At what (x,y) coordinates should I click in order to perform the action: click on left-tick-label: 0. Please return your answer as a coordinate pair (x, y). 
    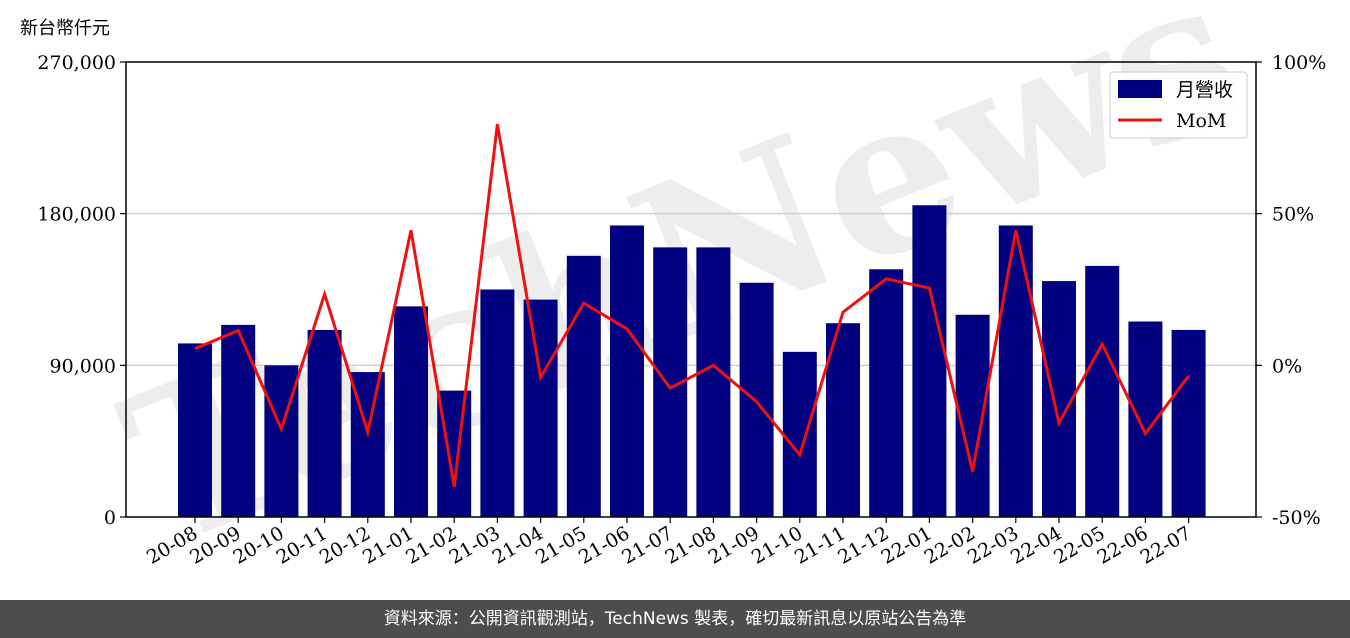
    Looking at the image, I should click on (110, 518).